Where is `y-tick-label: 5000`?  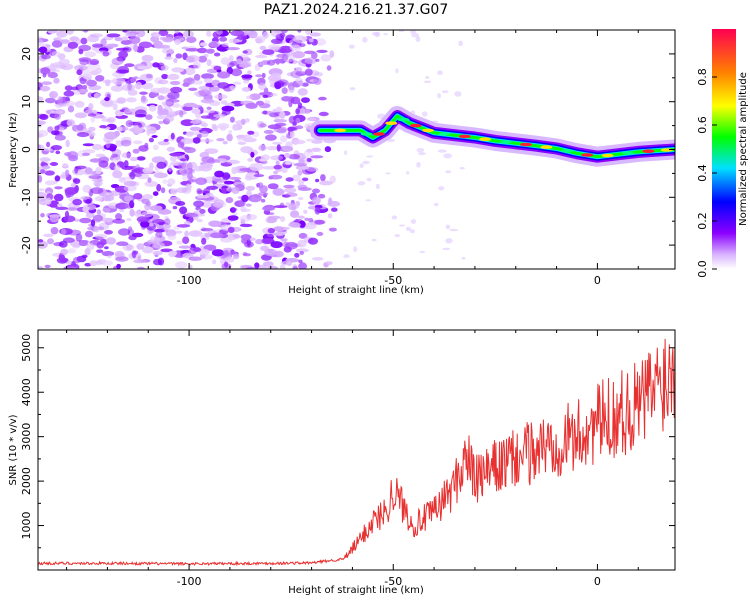
y-tick-label: 5000 is located at coordinates (26, 348).